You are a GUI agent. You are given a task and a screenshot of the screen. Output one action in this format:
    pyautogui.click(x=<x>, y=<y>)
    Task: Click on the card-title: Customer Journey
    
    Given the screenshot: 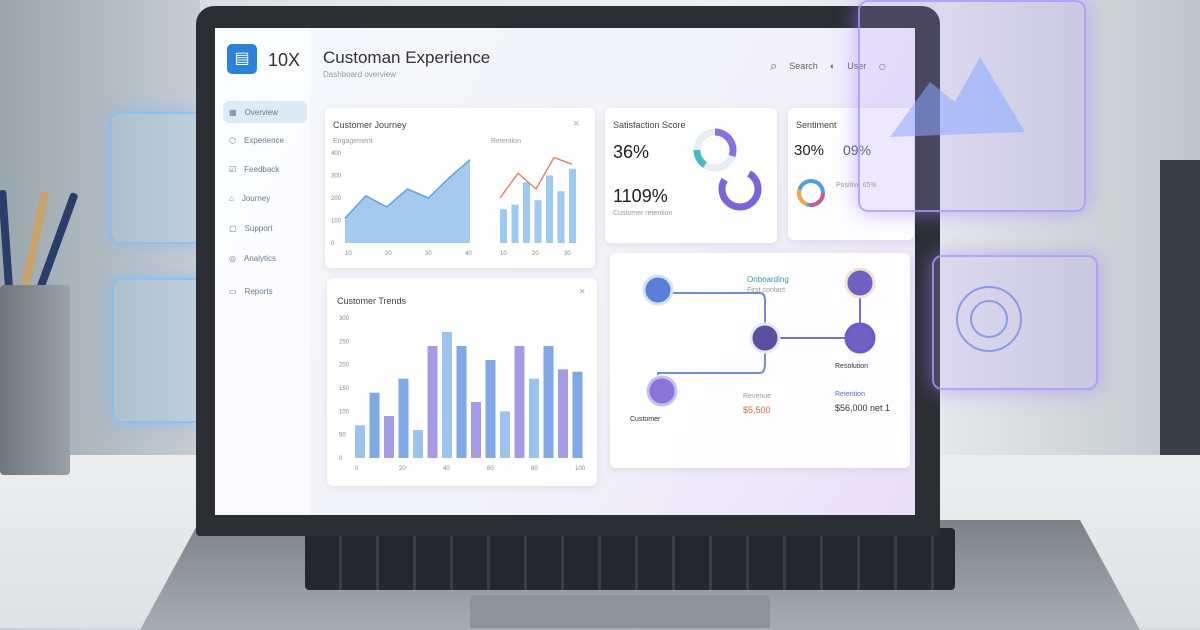 What is the action you would take?
    pyautogui.click(x=370, y=125)
    